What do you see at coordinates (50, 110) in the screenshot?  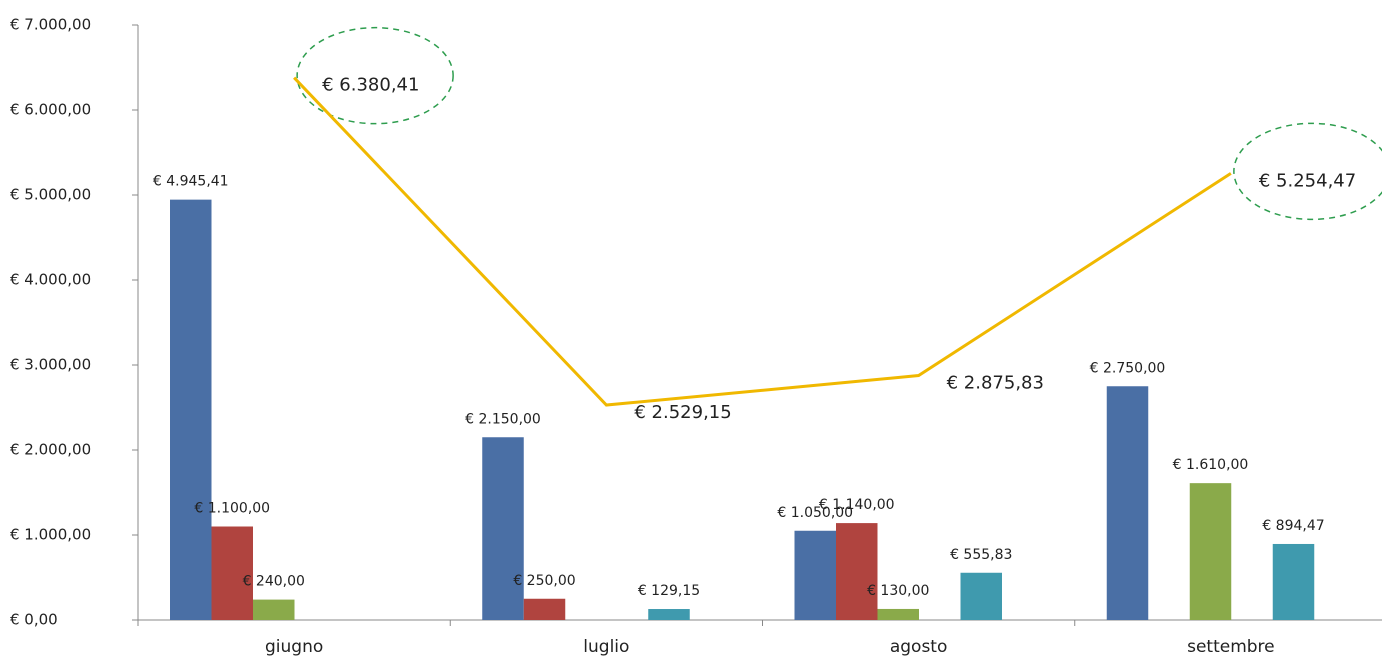 I see `y-tick-label: € 6.000,00` at bounding box center [50, 110].